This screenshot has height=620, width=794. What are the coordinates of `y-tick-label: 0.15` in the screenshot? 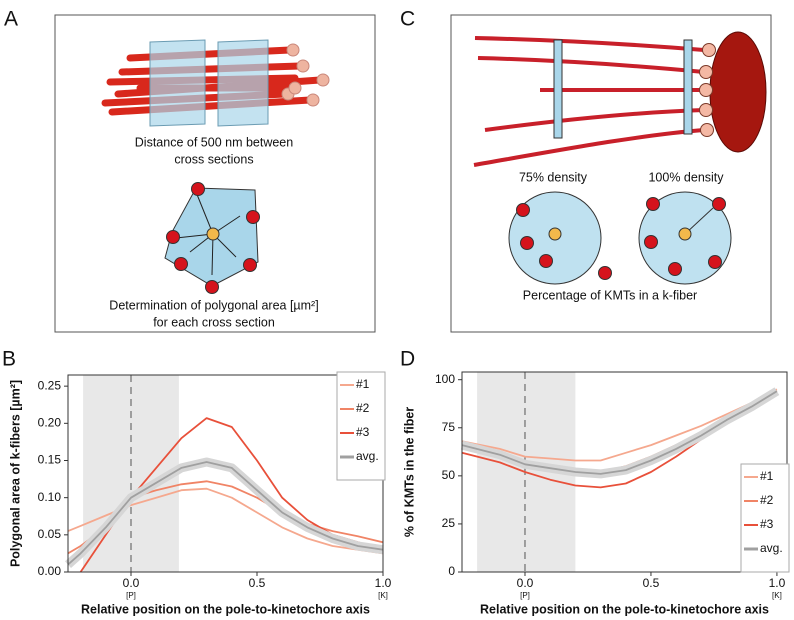 It's located at (50, 460).